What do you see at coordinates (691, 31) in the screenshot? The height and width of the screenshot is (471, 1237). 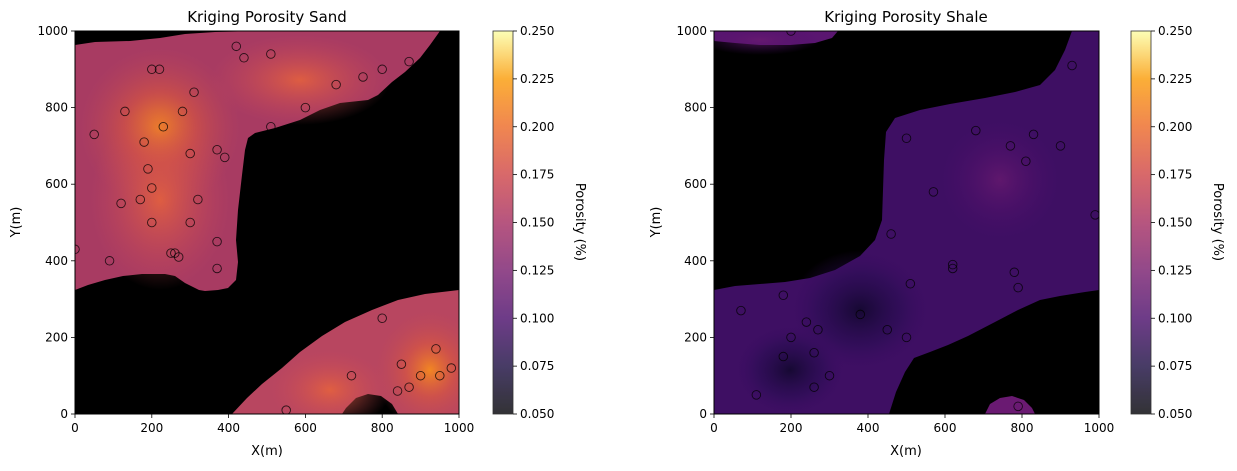 I see `y-tick-label: 1000` at bounding box center [691, 31].